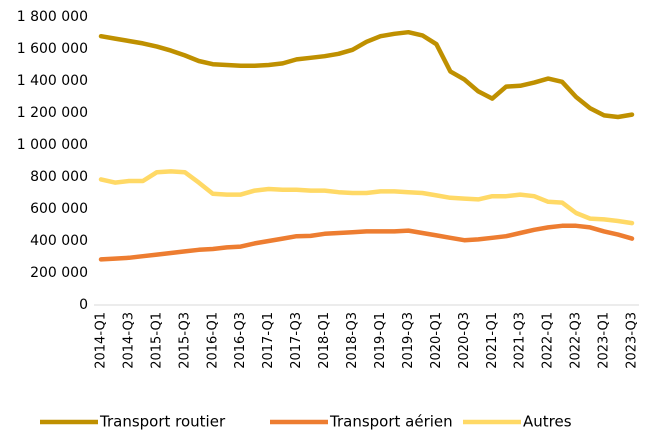  I want to click on x-tick-label: 2020-Q1, so click(436, 340).